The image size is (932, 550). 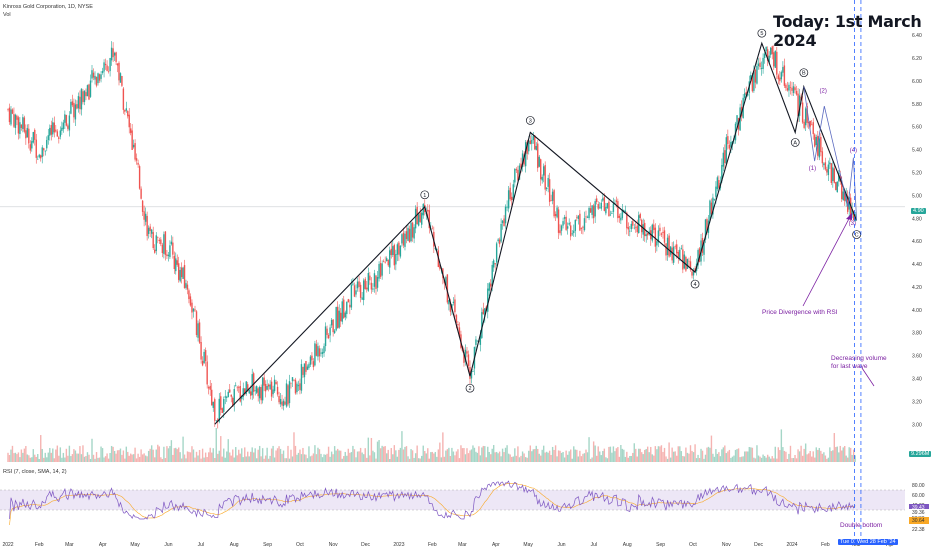 I want to click on time-tick-label: Nov, so click(x=333, y=545).